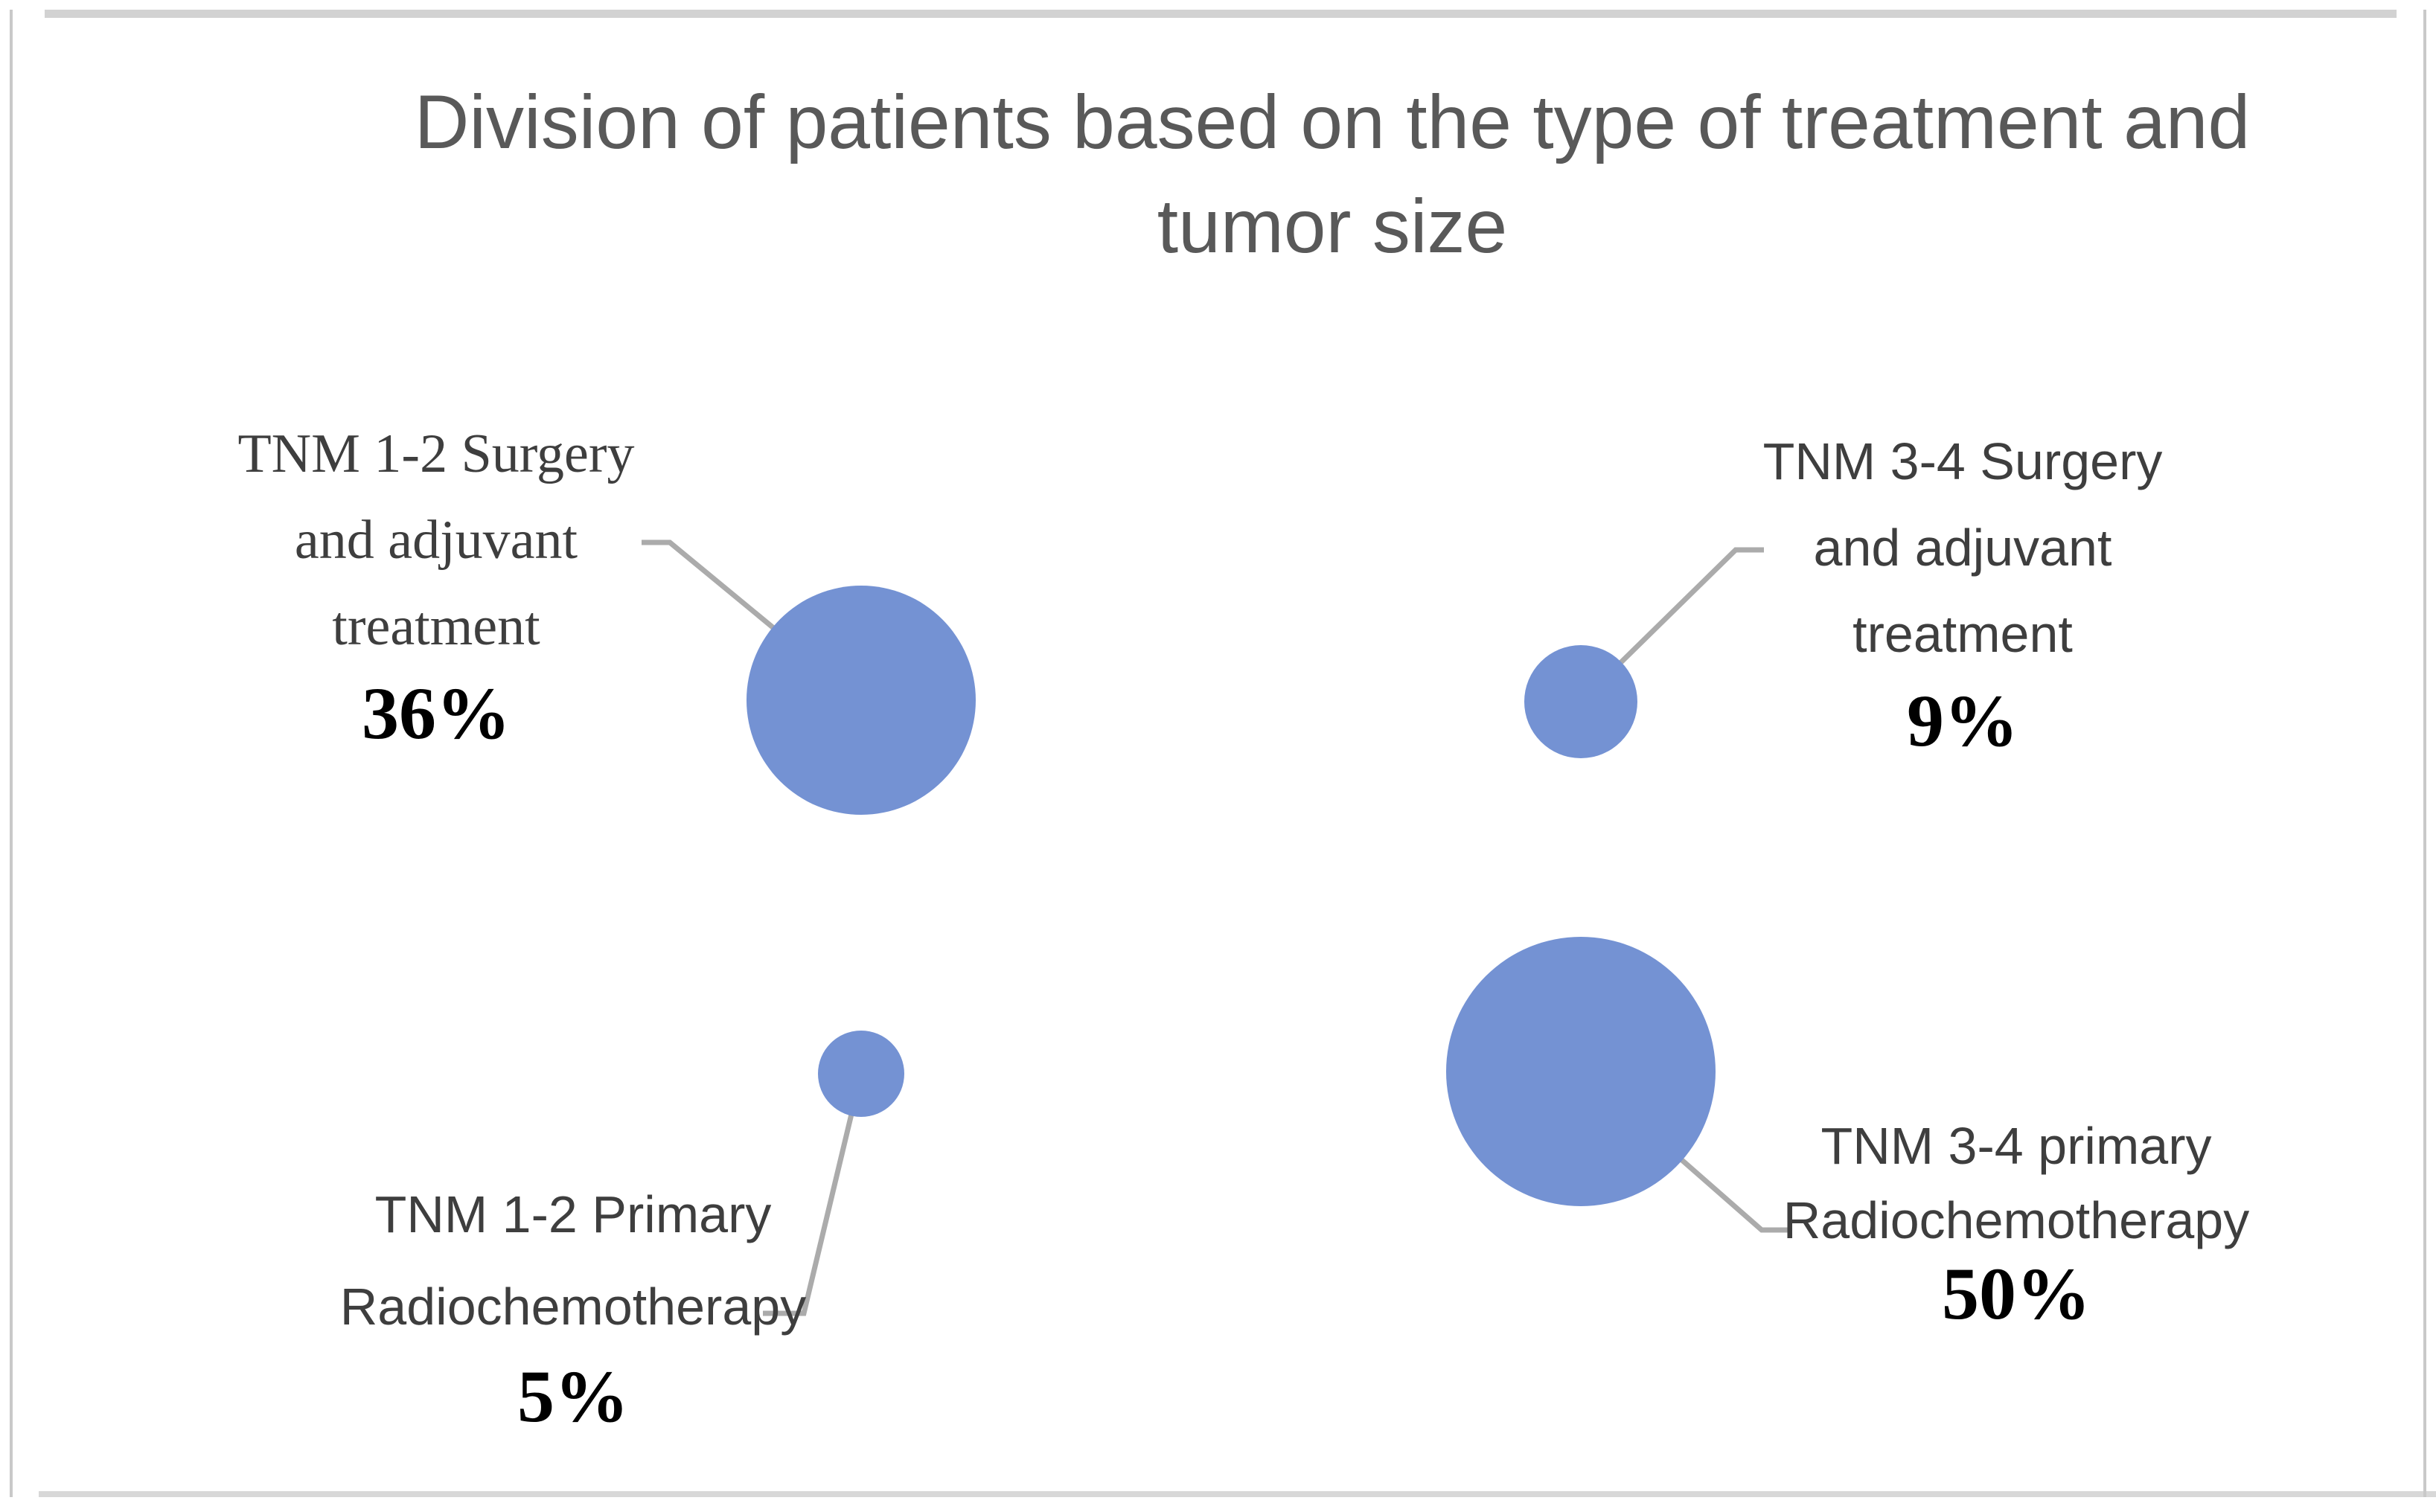 This screenshot has height=1512, width=2436. I want to click on leader-line-tnm12-radiochemo, so click(813, 1194).